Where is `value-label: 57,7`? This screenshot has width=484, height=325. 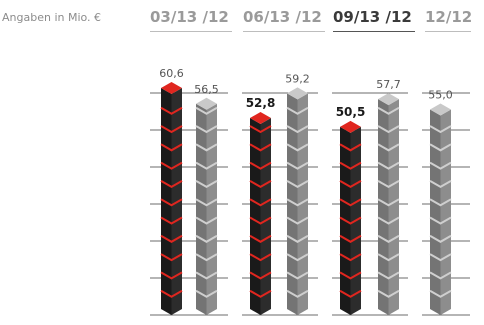
value-label: 57,7 is located at coordinates (388, 84).